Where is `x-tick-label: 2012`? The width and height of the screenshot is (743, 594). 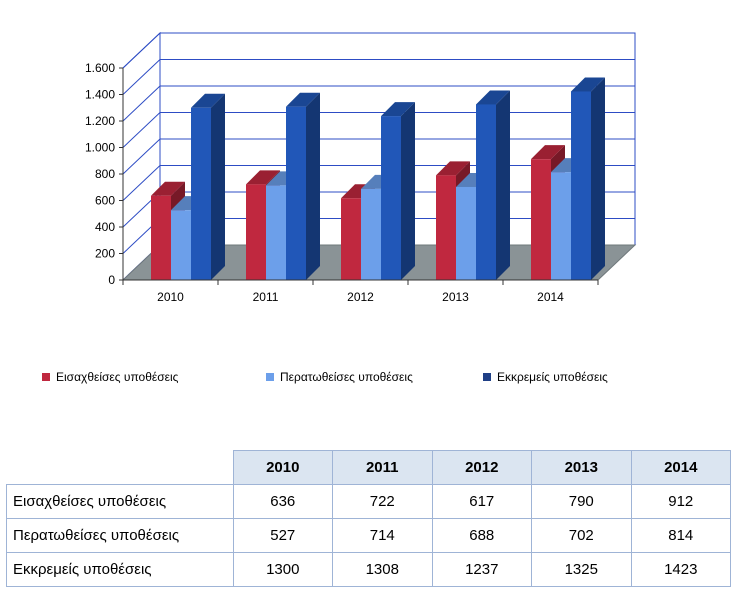 x-tick-label: 2012 is located at coordinates (360, 297).